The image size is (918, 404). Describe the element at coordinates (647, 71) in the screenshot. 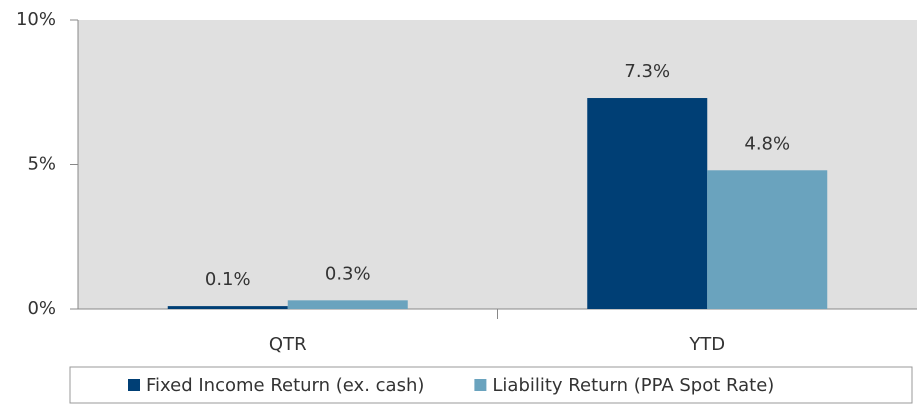

I see `value-label: 7.3%` at that location.